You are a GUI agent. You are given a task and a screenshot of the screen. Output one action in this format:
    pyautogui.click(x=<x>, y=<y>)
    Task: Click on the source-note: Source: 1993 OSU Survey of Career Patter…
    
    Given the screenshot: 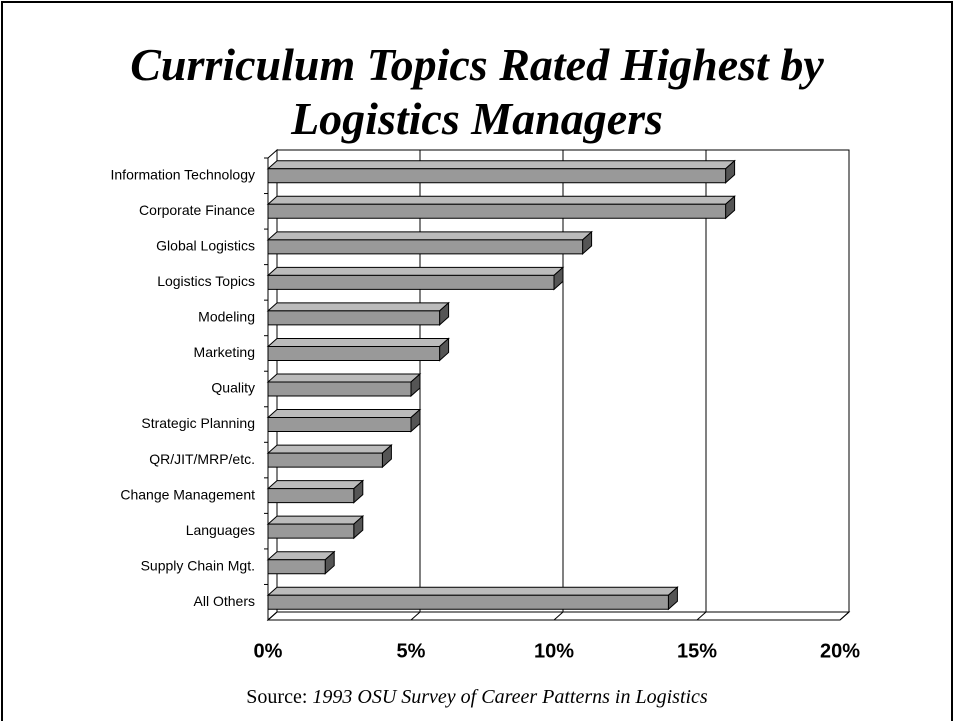 What is the action you would take?
    pyautogui.click(x=477, y=697)
    